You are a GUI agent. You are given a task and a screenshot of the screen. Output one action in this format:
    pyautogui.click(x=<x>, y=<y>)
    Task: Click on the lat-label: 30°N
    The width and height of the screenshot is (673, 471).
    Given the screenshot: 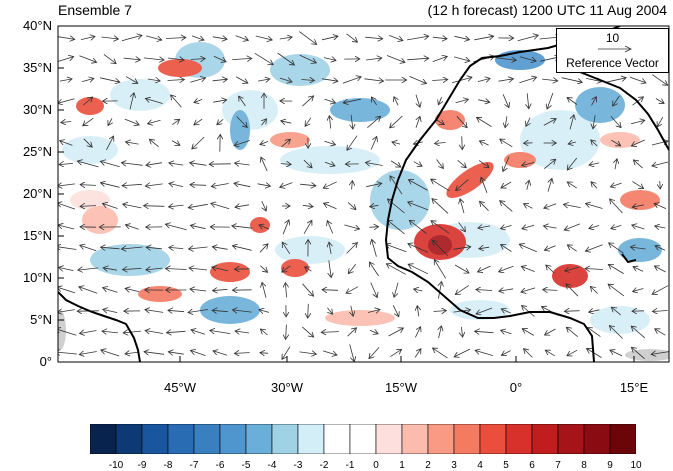 What is the action you would take?
    pyautogui.click(x=37, y=109)
    